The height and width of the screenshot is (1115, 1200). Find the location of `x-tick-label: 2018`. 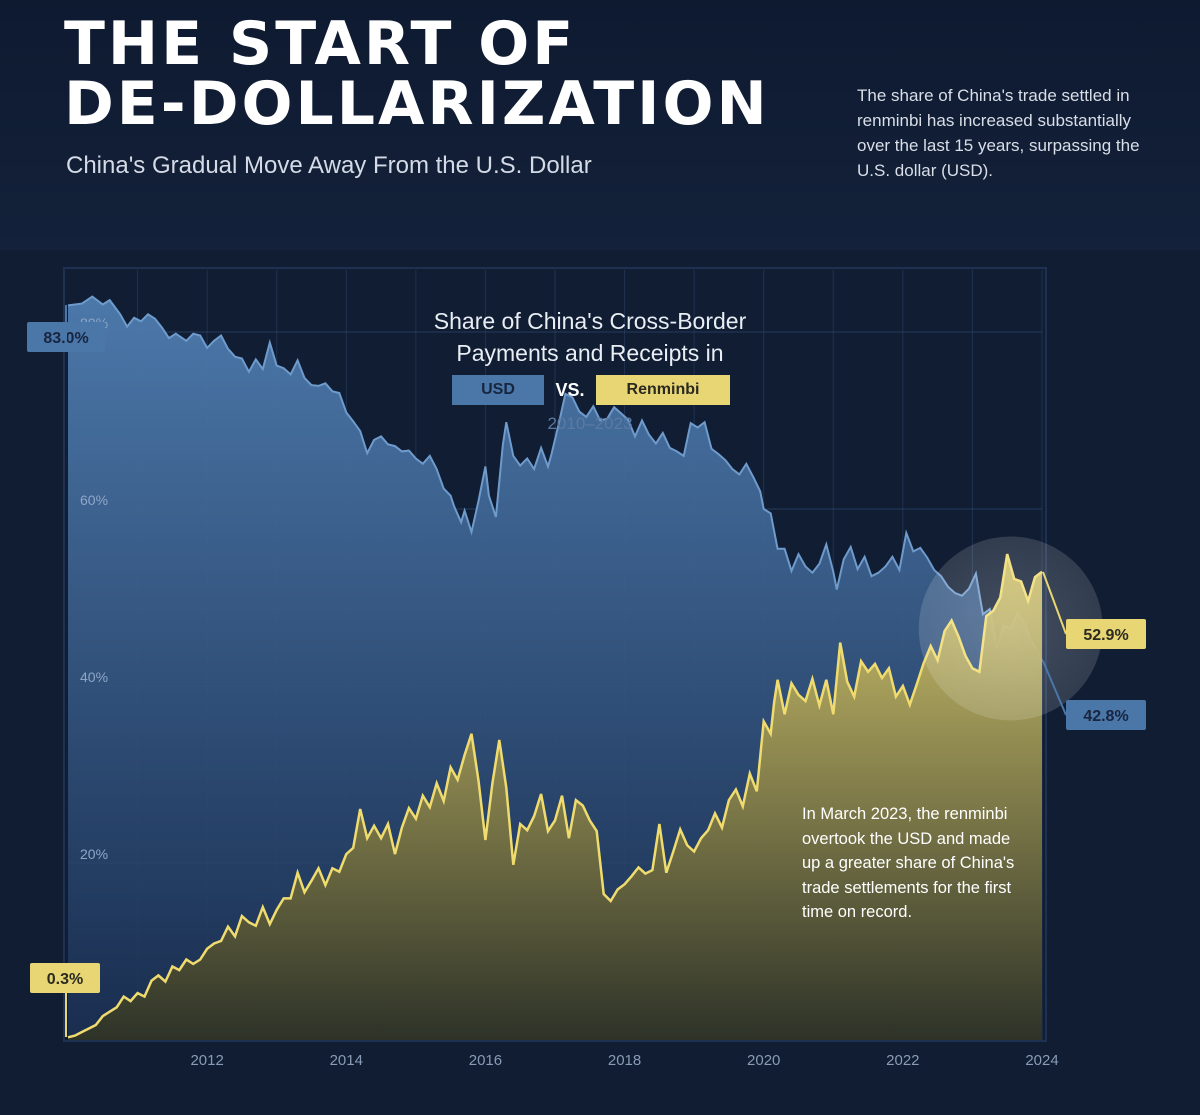

x-tick-label: 2018 is located at coordinates (624, 1060).